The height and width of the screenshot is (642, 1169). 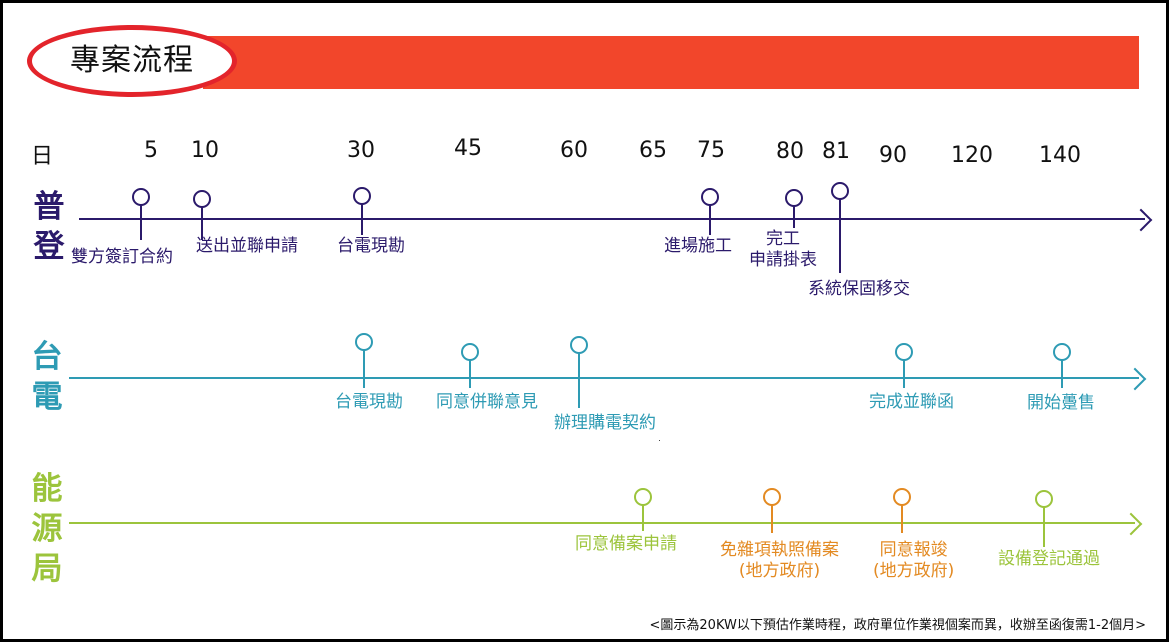 What do you see at coordinates (602, 523) in the screenshot?
I see `timeline-axis-energy-bureau` at bounding box center [602, 523].